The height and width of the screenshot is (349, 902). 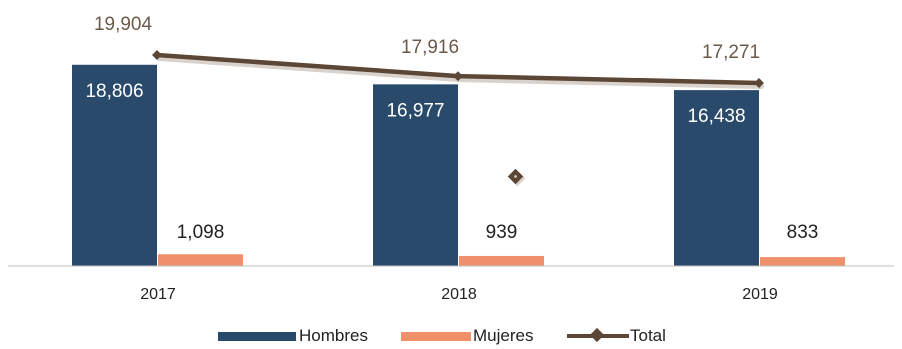 I want to click on legend-label-total: Total, so click(x=648, y=335).